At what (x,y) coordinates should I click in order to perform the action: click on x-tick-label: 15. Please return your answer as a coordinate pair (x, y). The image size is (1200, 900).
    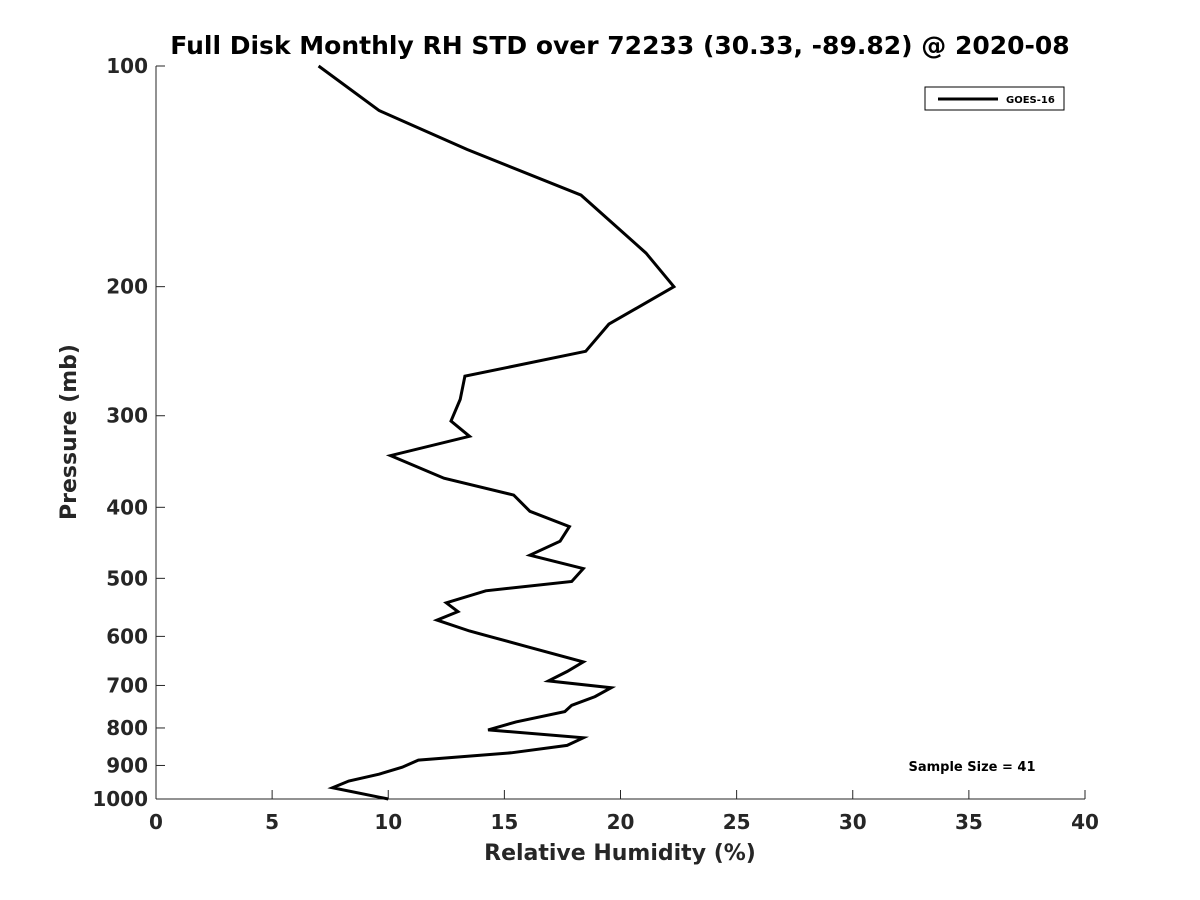
    Looking at the image, I should click on (504, 822).